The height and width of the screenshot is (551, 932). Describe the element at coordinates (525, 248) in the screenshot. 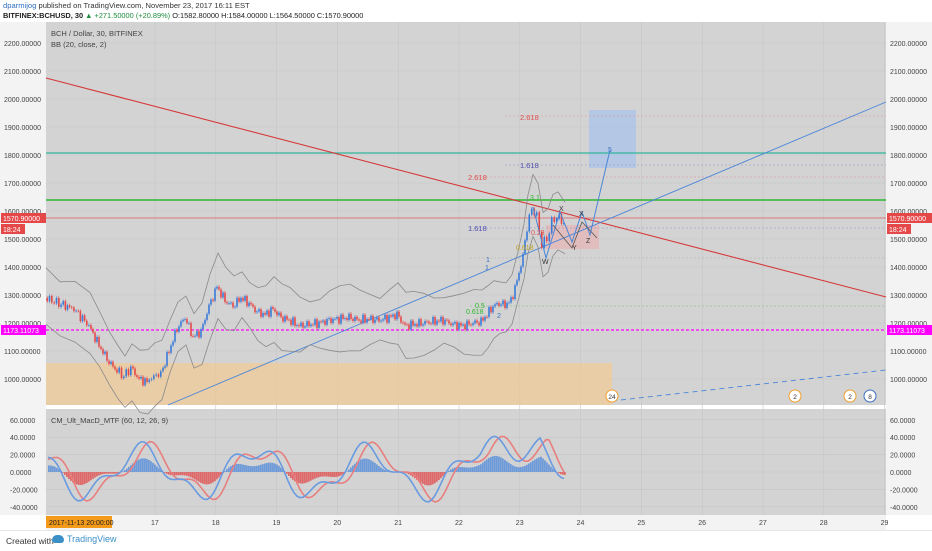

I see `fib-label: 0.618` at that location.